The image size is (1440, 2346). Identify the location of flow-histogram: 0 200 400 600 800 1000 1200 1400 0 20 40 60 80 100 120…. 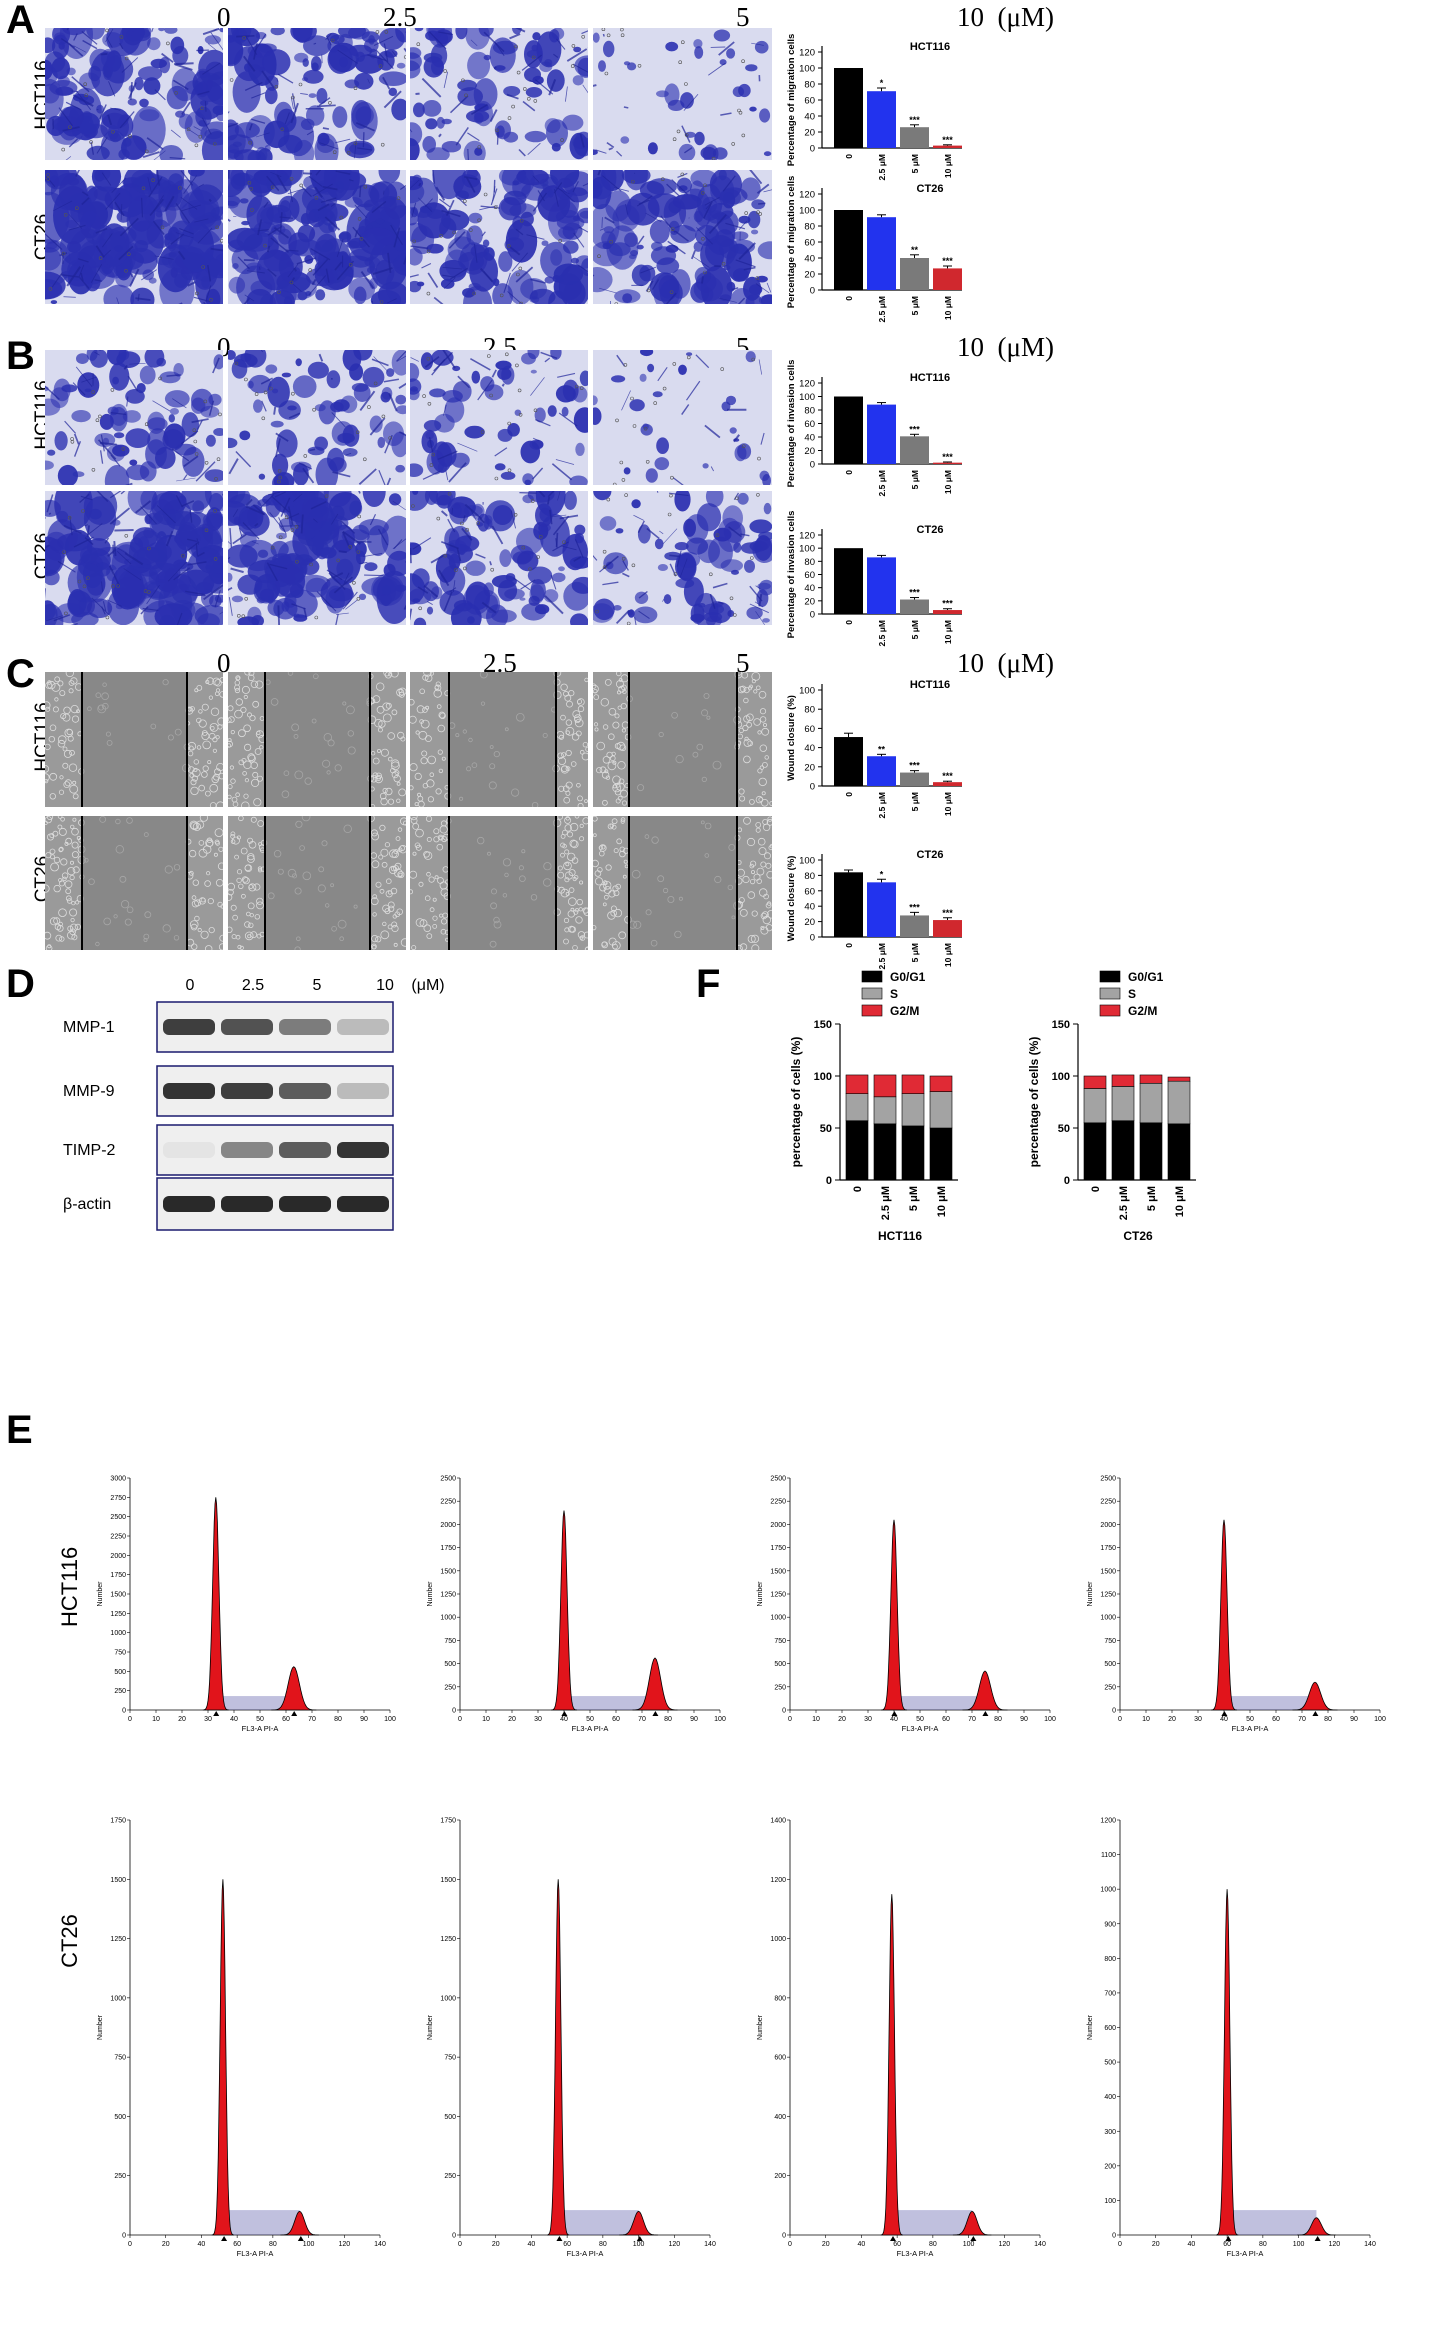
(901, 2038).